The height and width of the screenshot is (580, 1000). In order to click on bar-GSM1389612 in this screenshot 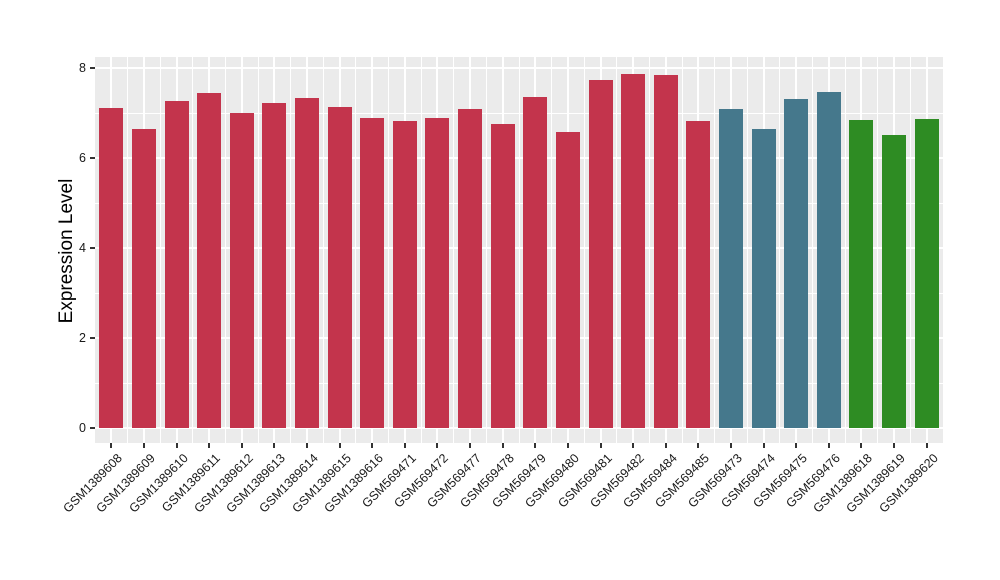, I will do `click(241, 270)`.